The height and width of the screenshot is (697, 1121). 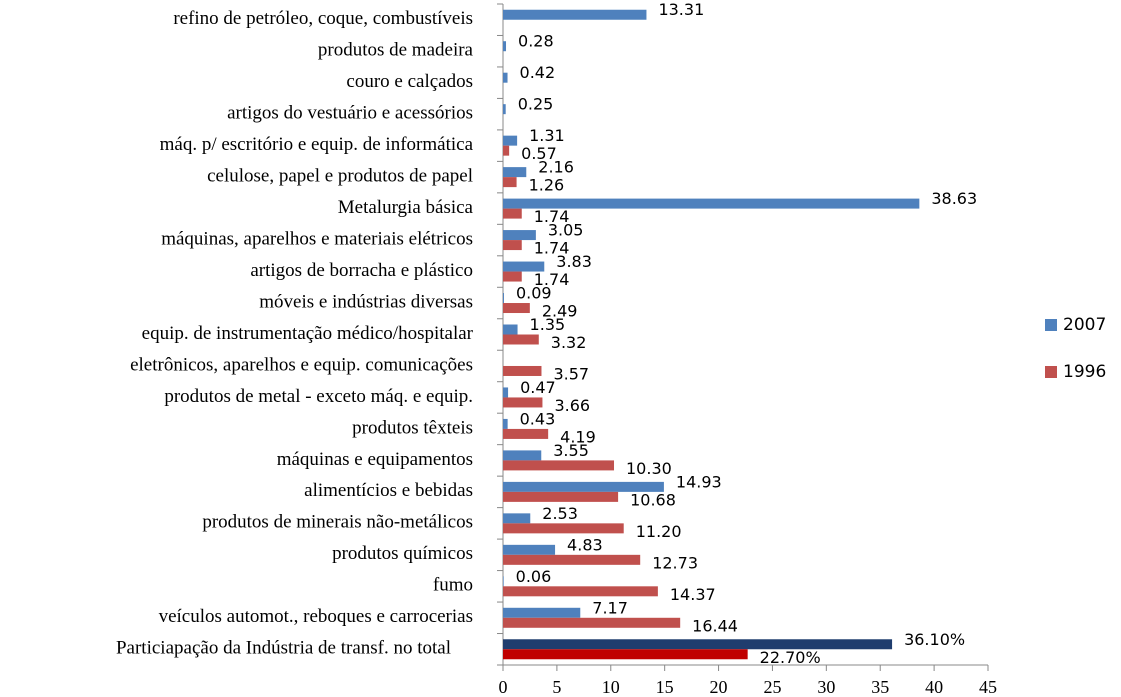 What do you see at coordinates (578, 436) in the screenshot?
I see `value-label: 4.19` at bounding box center [578, 436].